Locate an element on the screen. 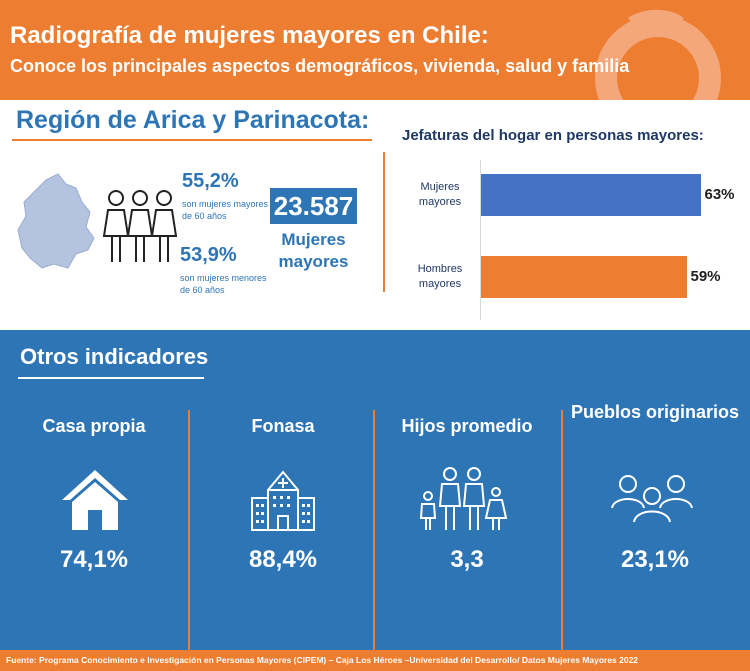  indicator-home-value: 74,1% is located at coordinates (94, 559).